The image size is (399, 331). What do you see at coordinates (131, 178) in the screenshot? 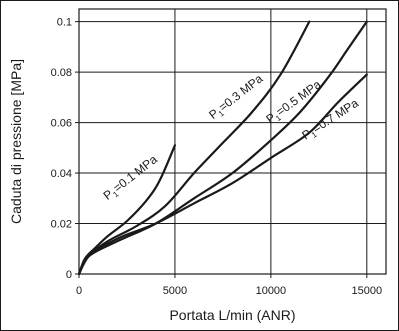
I see `series-label-1: P1=0.1 MPa` at bounding box center [131, 178].